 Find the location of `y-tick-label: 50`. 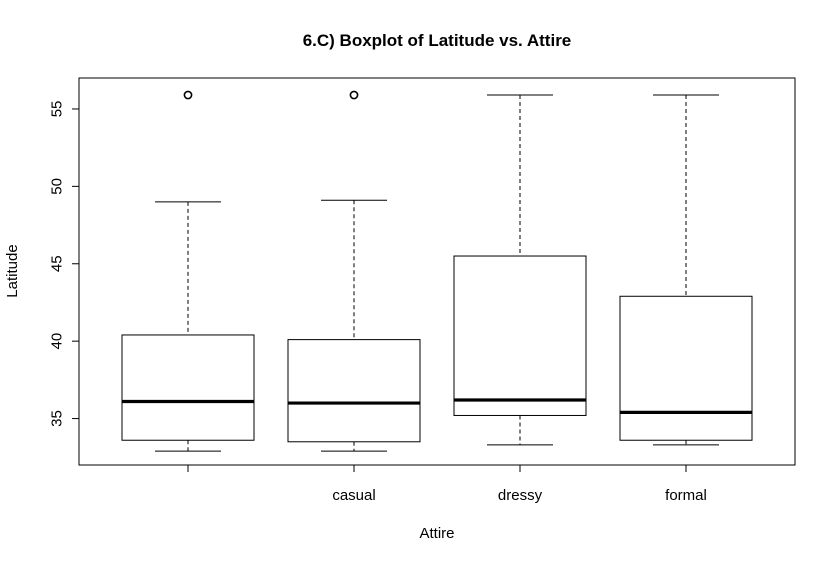

y-tick-label: 50 is located at coordinates (57, 186).